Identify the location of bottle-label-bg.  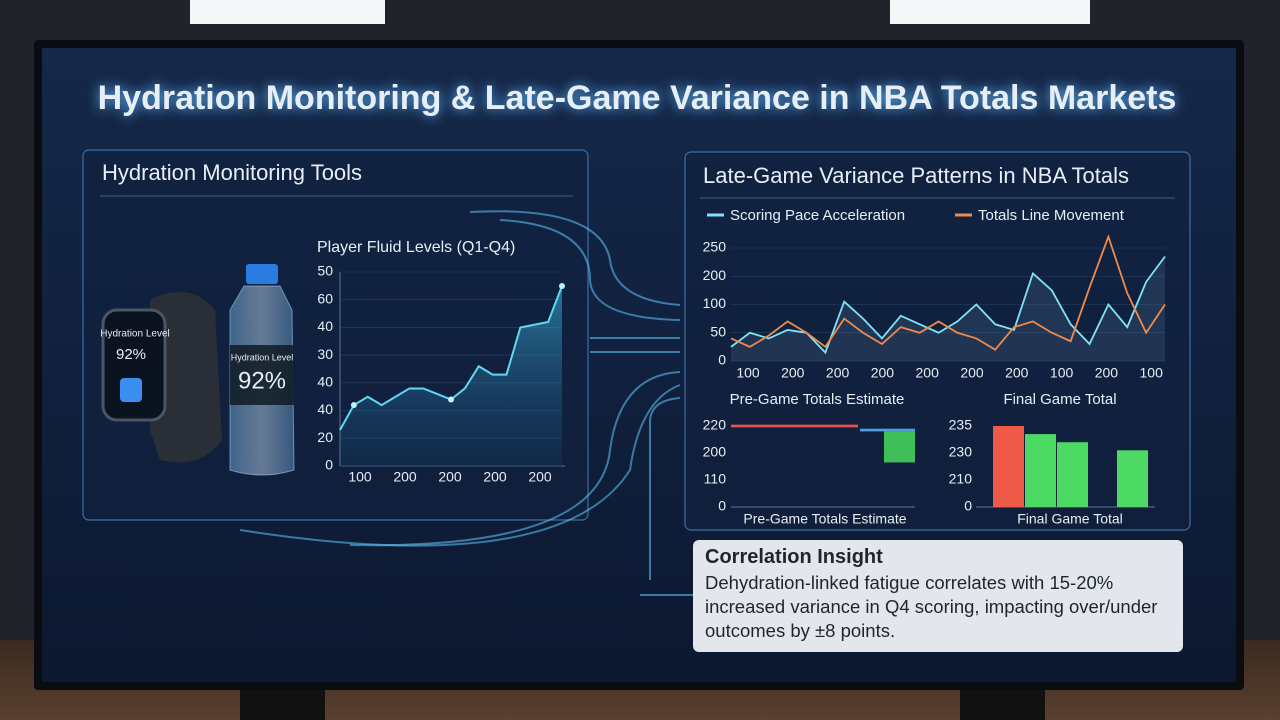
(262, 375).